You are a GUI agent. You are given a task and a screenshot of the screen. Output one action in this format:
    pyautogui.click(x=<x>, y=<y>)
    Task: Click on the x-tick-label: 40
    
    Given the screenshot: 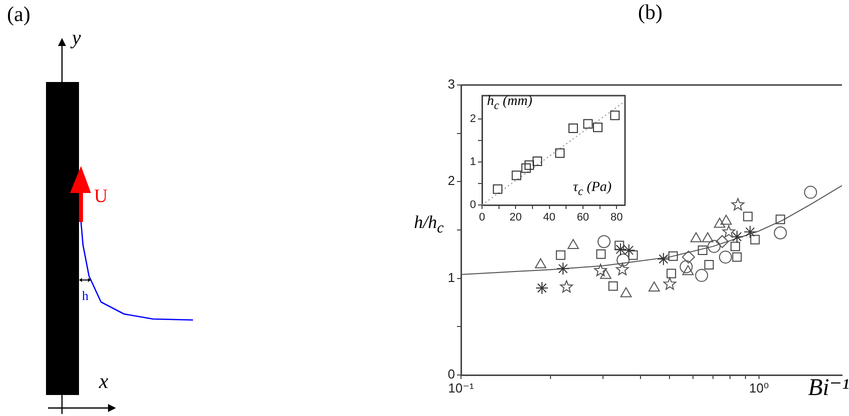 What is the action you would take?
    pyautogui.click(x=549, y=218)
    